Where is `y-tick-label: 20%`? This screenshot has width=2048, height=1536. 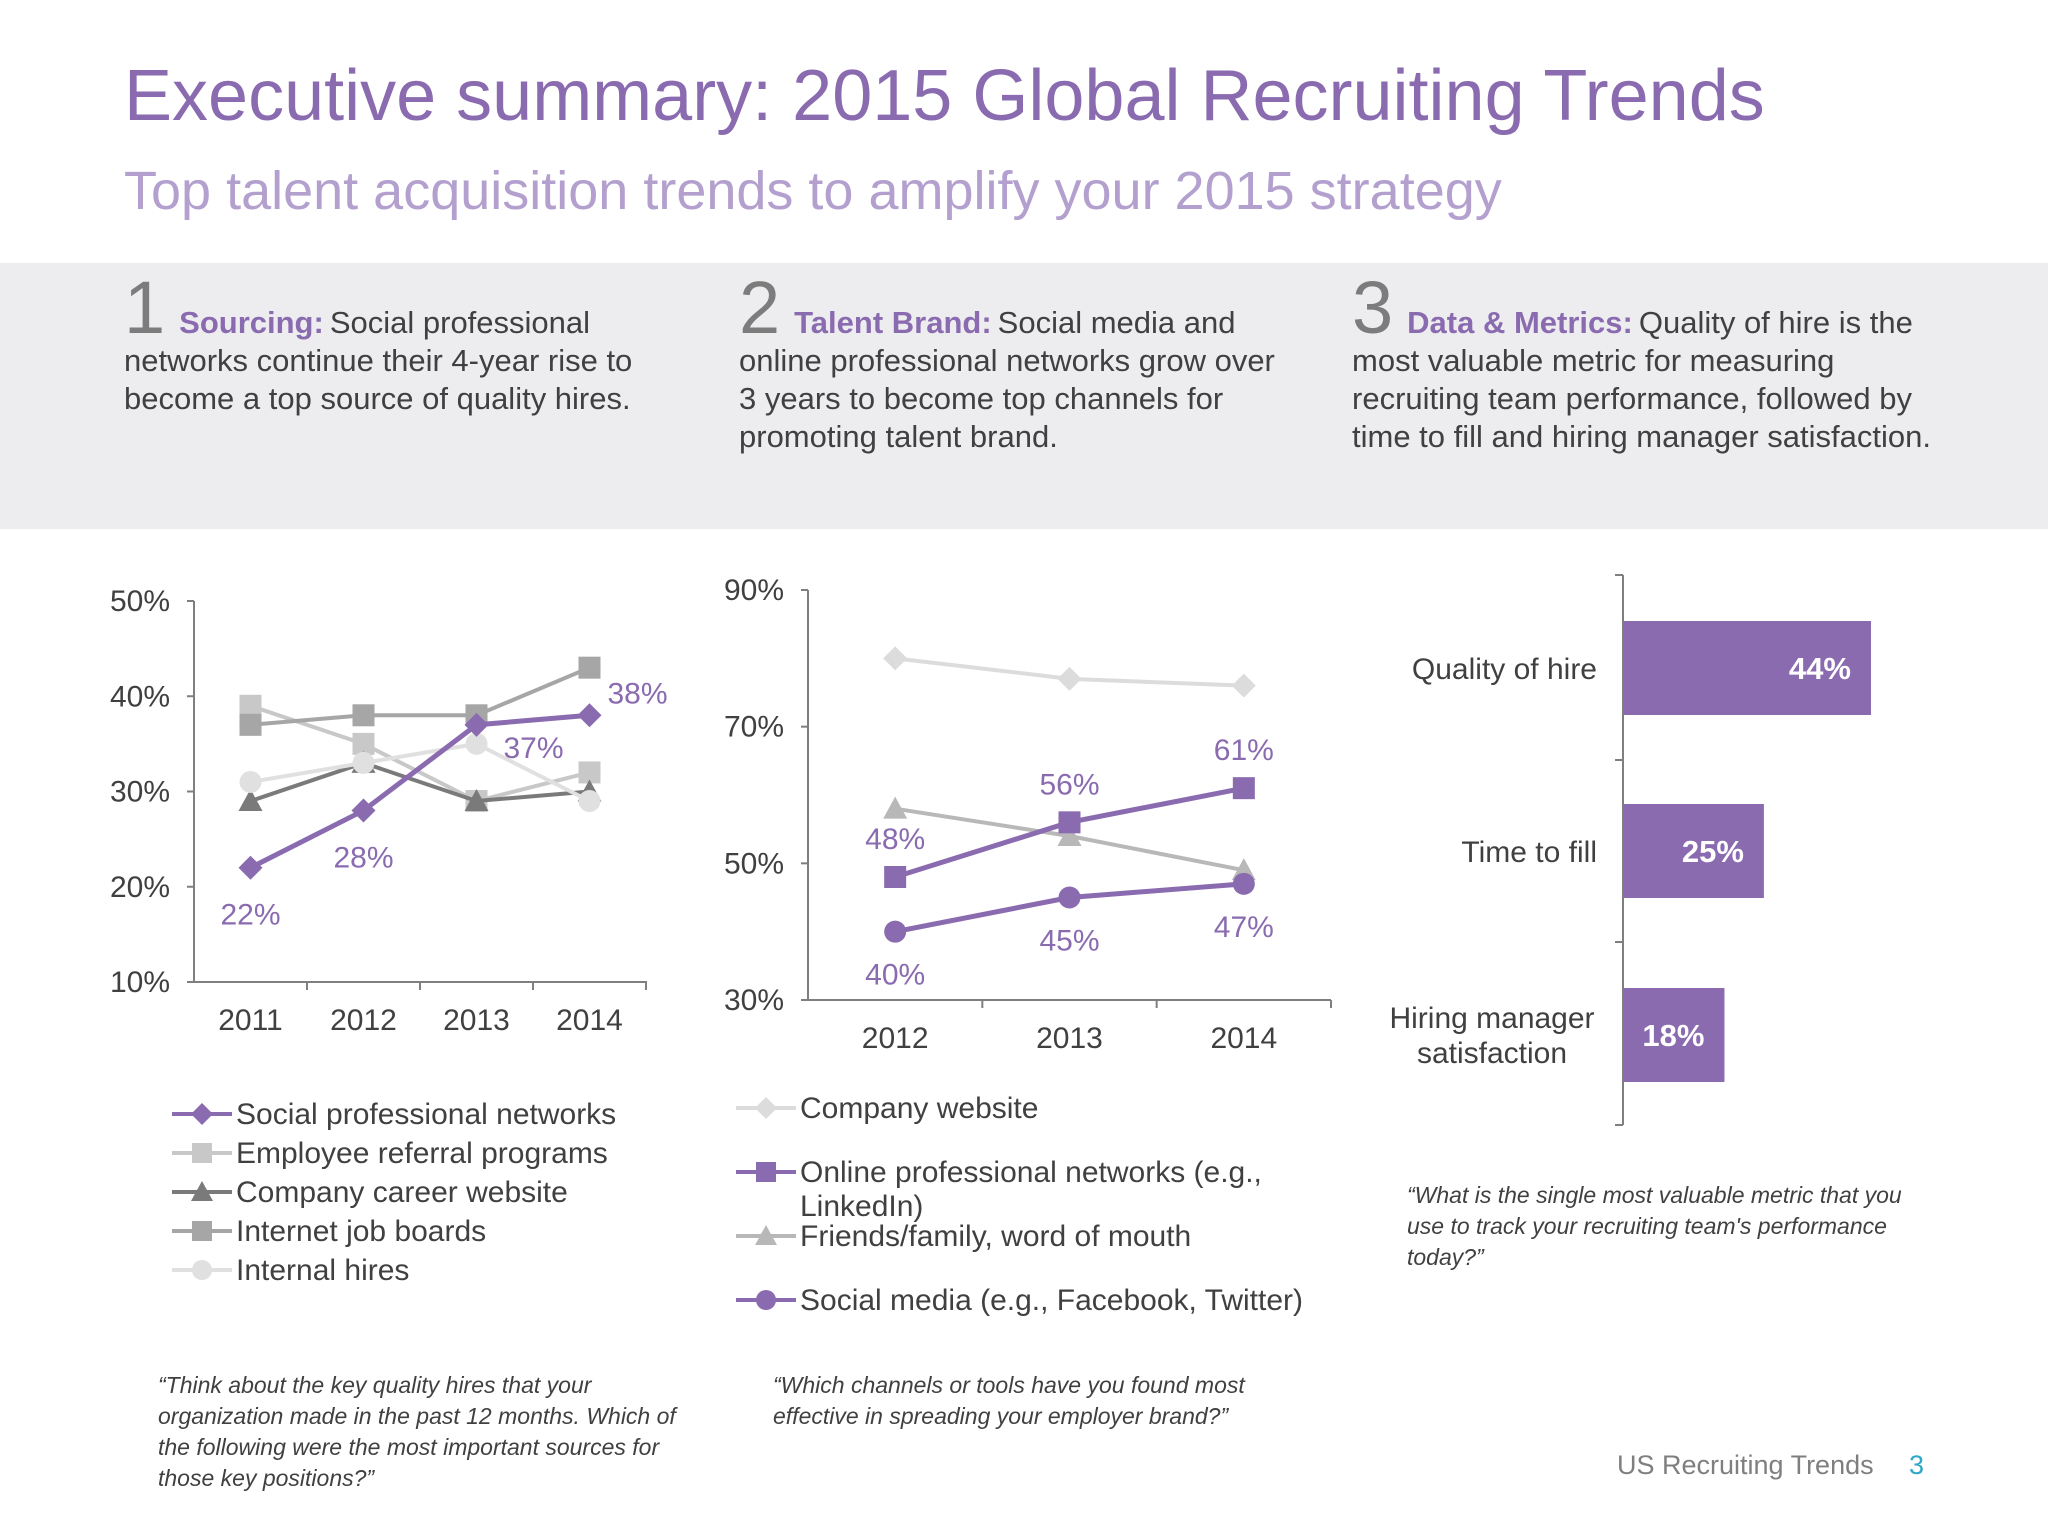
y-tick-label: 20% is located at coordinates (140, 887).